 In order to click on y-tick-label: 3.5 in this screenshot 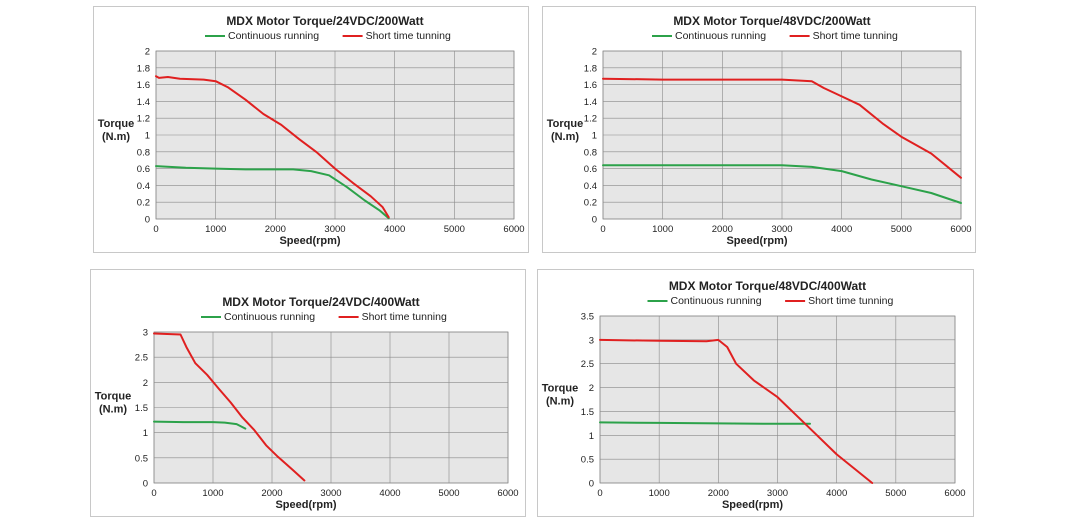, I will do `click(587, 317)`.